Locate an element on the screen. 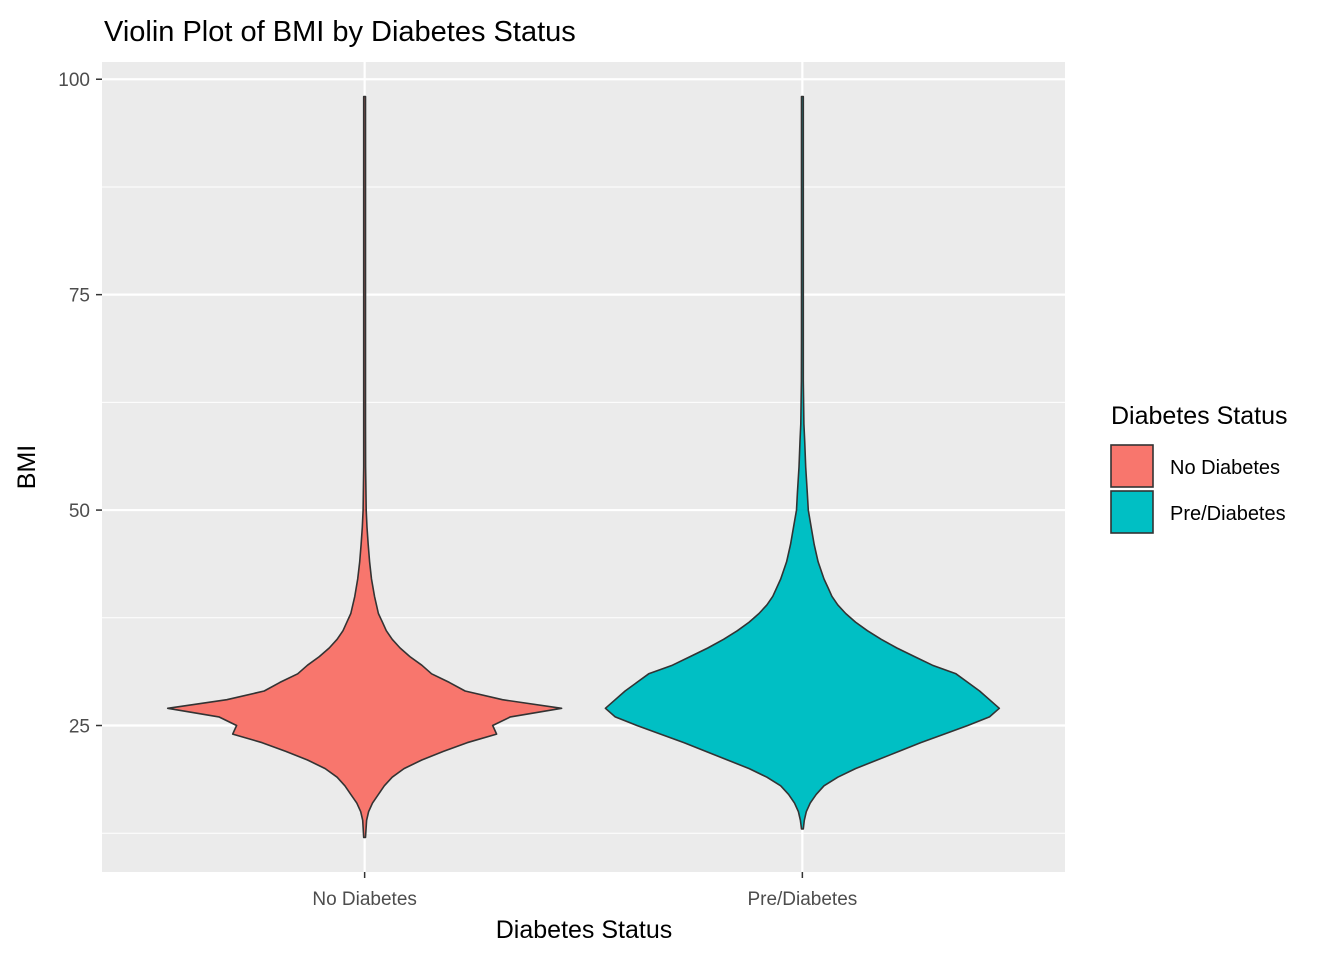  legend: Diabetes Status No Diabetes Pre/Diabetes is located at coordinates (1199, 468).